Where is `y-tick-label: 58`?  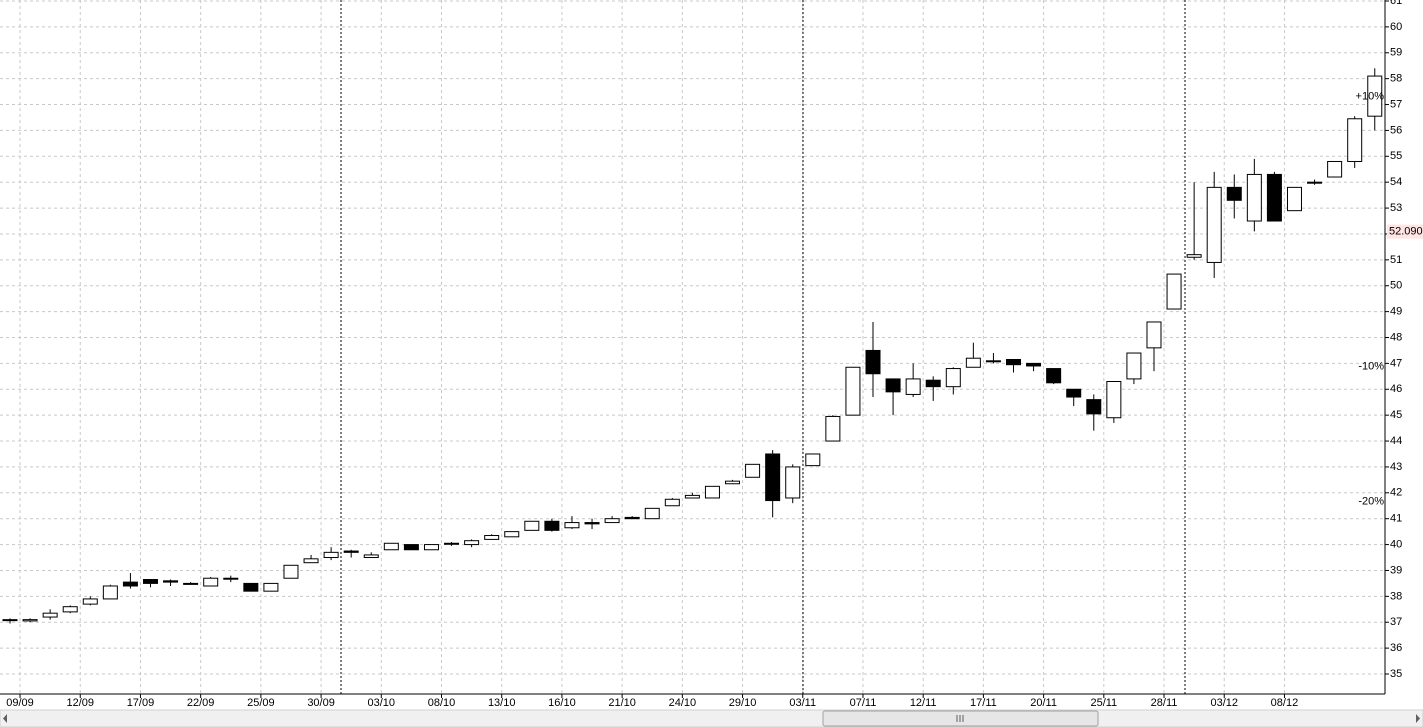 y-tick-label: 58 is located at coordinates (1396, 79).